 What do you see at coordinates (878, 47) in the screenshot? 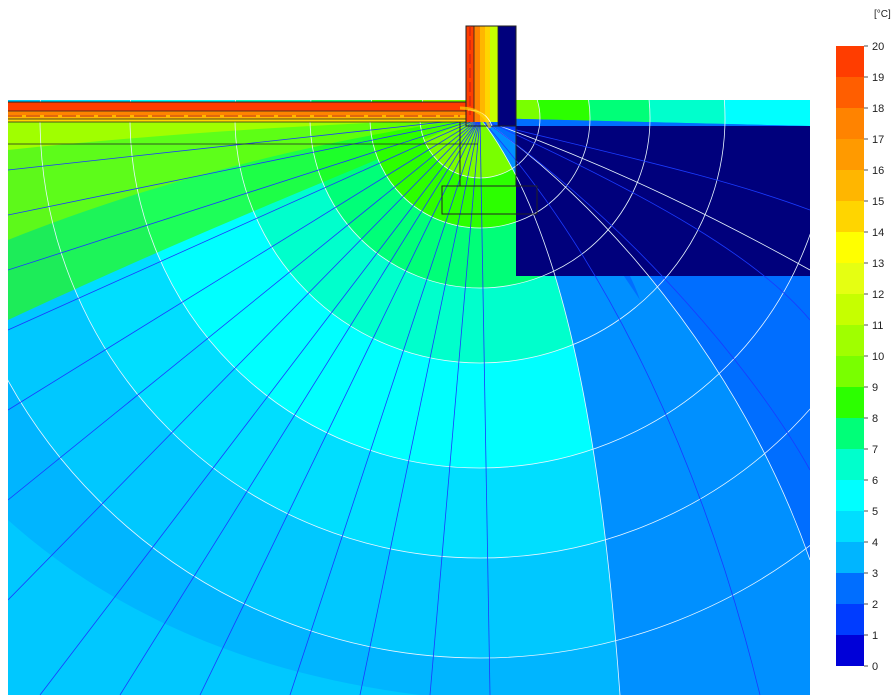
I see `legend-label: 20` at bounding box center [878, 47].